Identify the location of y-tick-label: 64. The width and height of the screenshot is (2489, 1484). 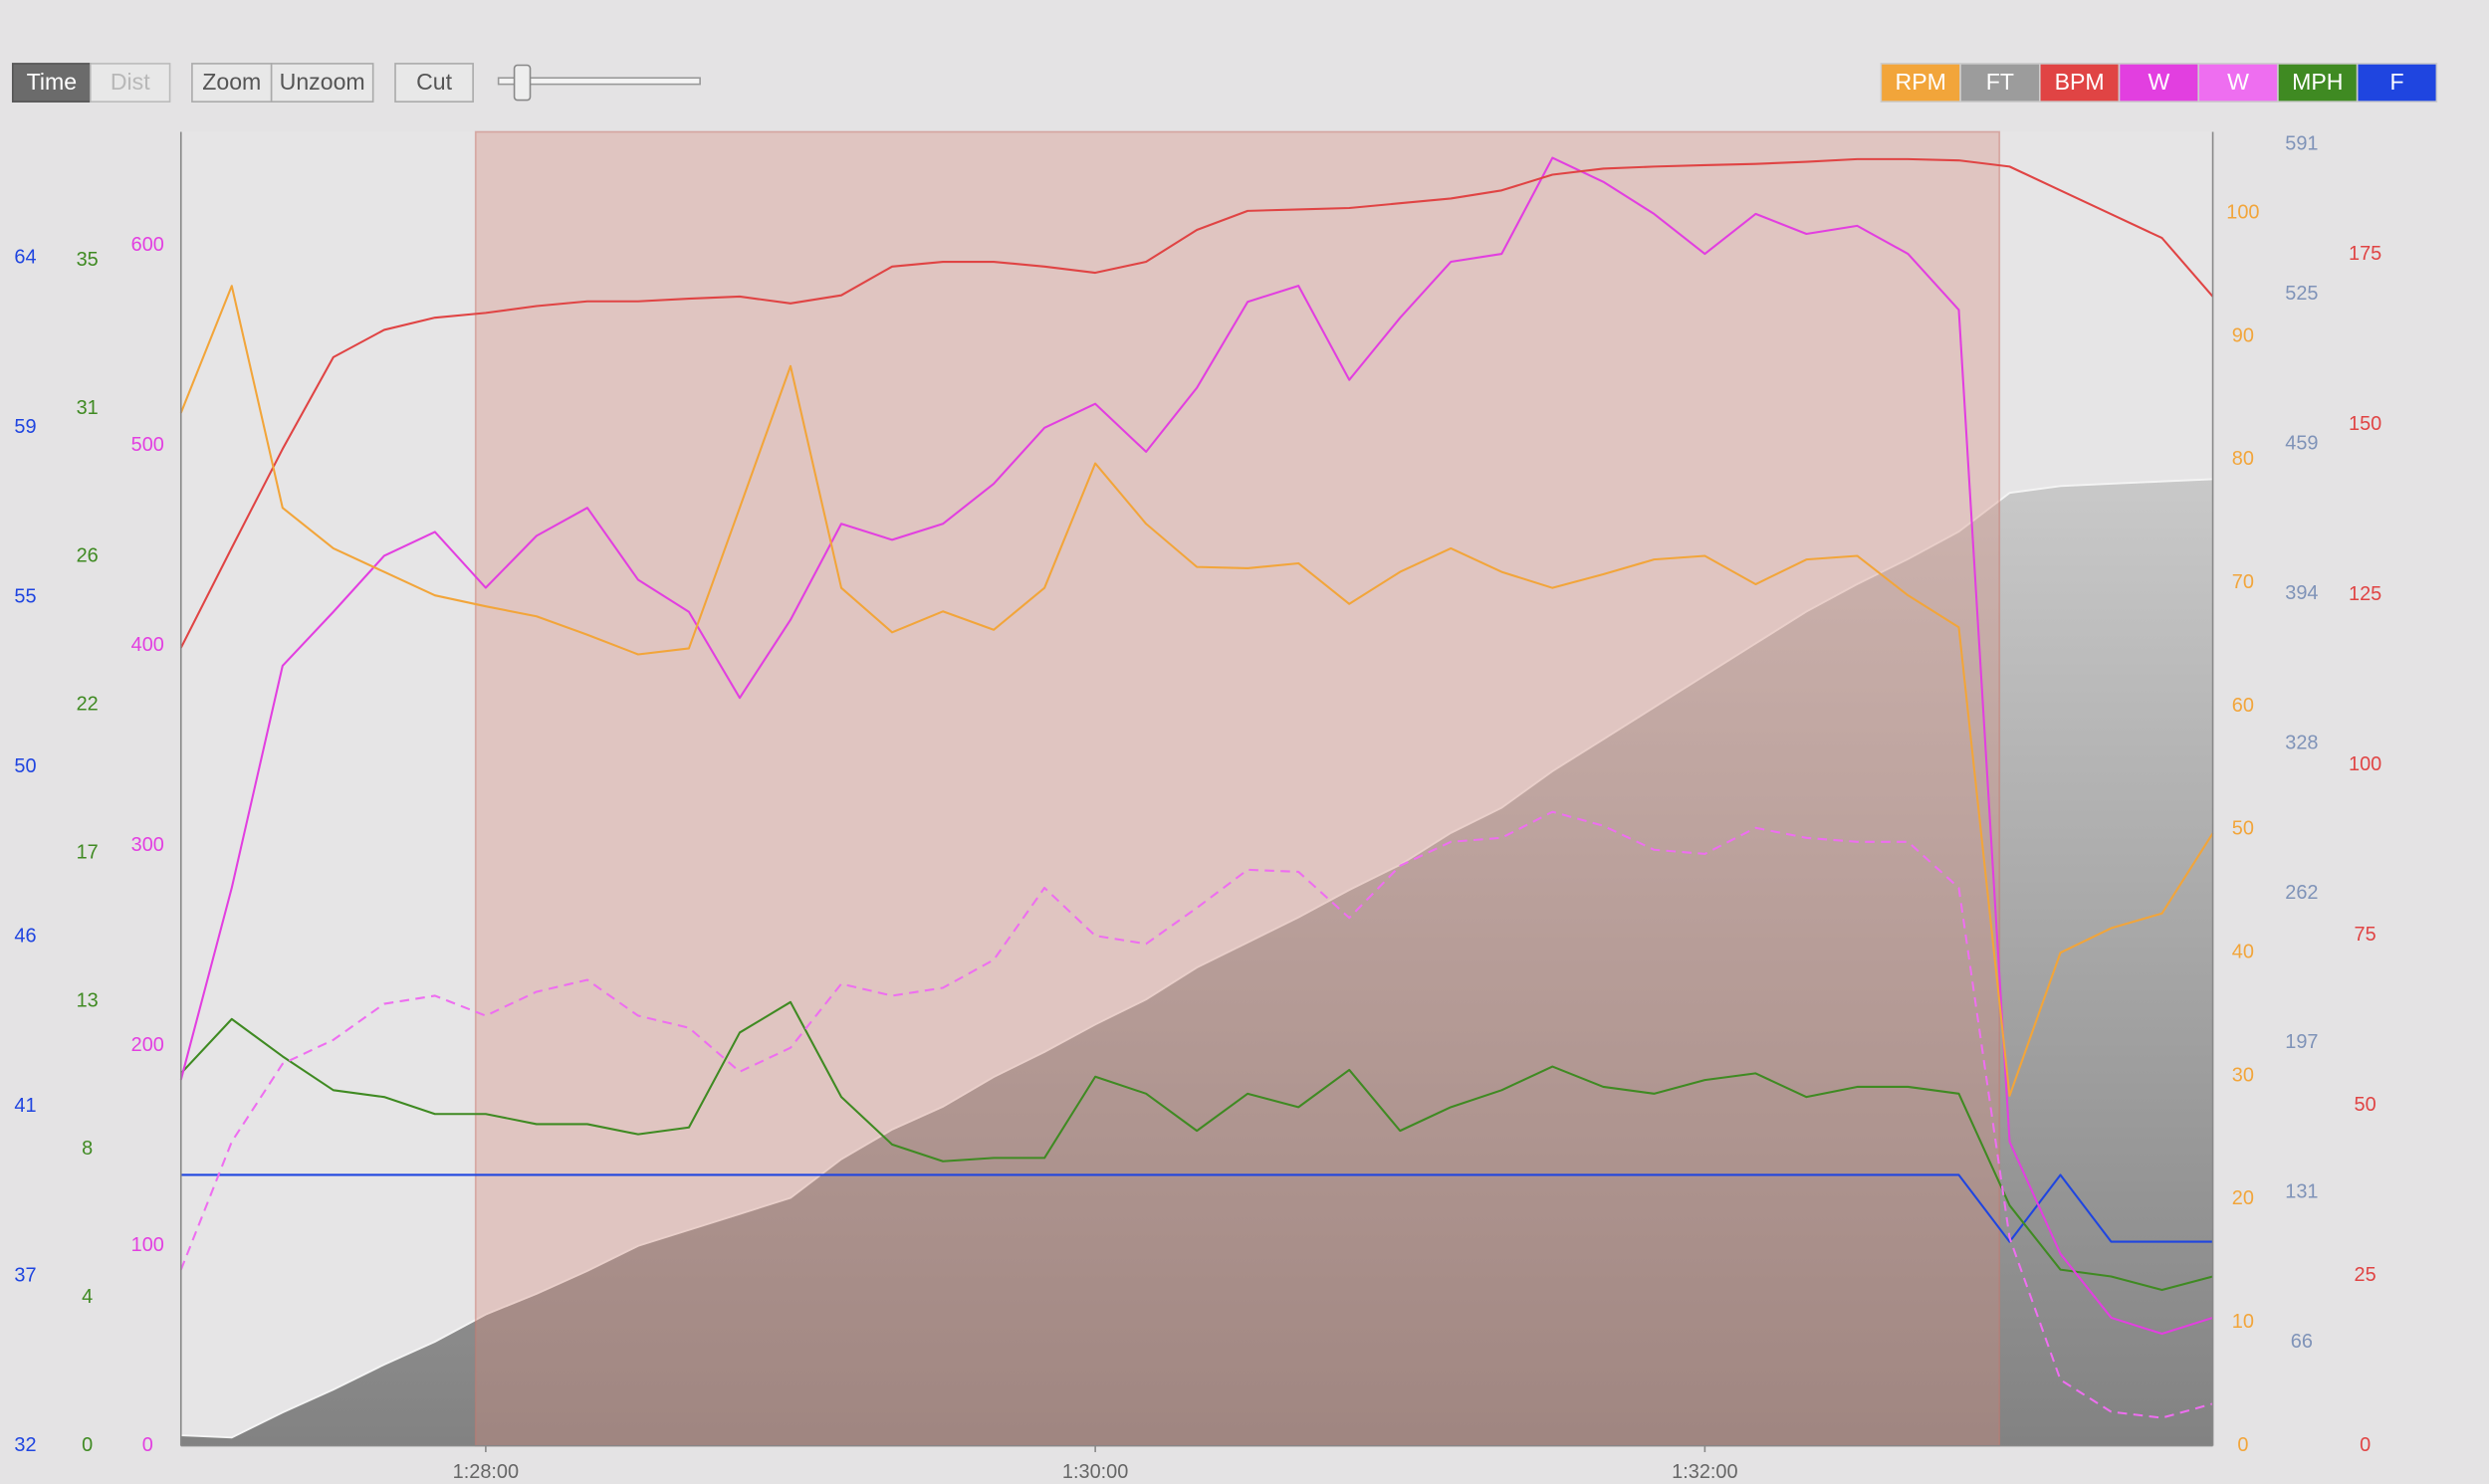
(25, 258).